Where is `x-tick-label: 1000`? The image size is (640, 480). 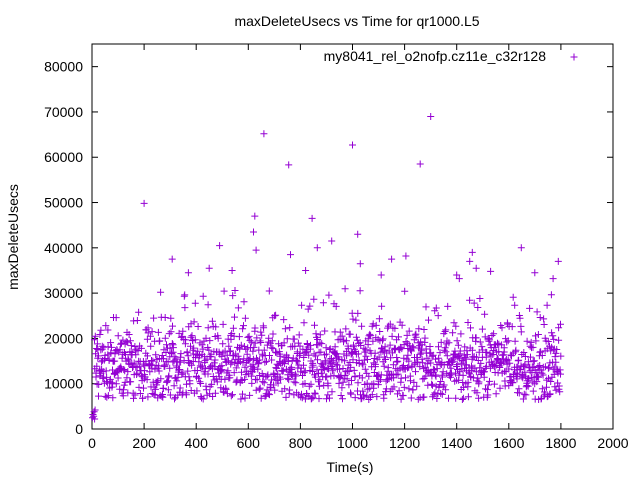
x-tick-label: 1000 is located at coordinates (352, 443).